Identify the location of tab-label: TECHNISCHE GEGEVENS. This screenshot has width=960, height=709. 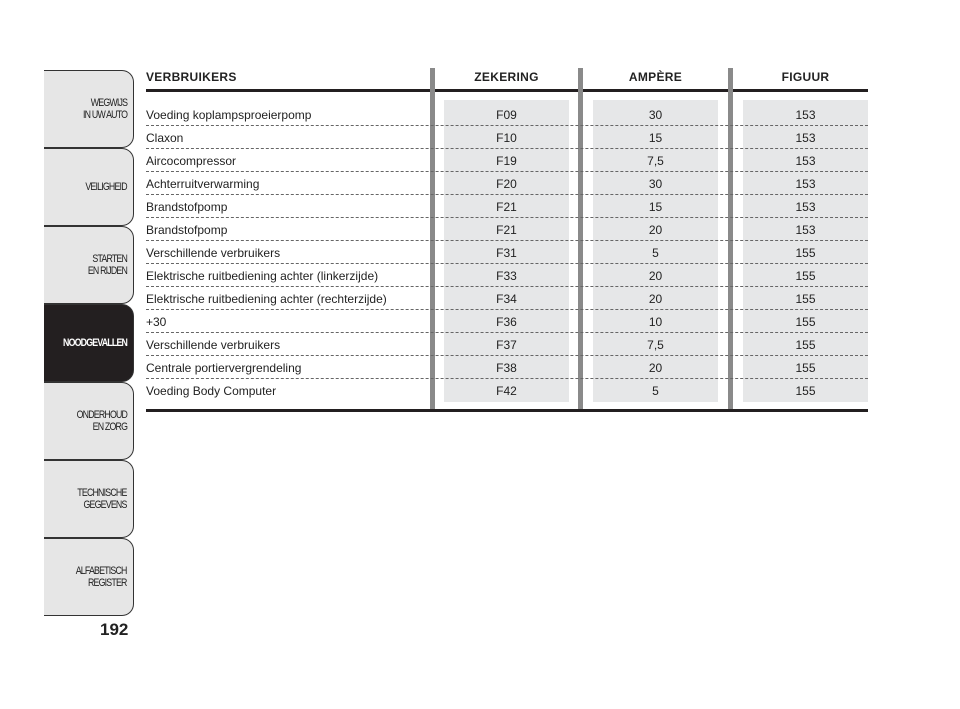
(102, 499).